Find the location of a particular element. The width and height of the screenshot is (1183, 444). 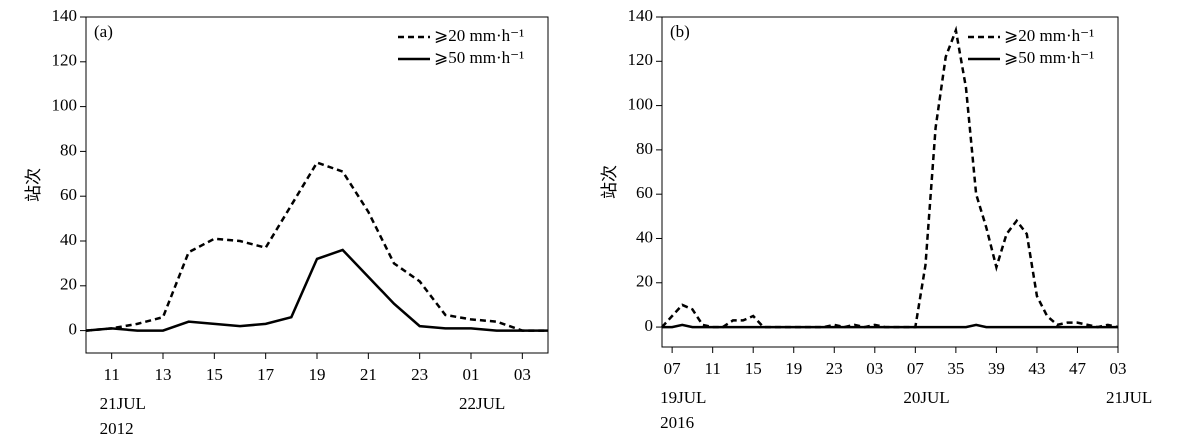

panel-label: (b) is located at coordinates (680, 31).